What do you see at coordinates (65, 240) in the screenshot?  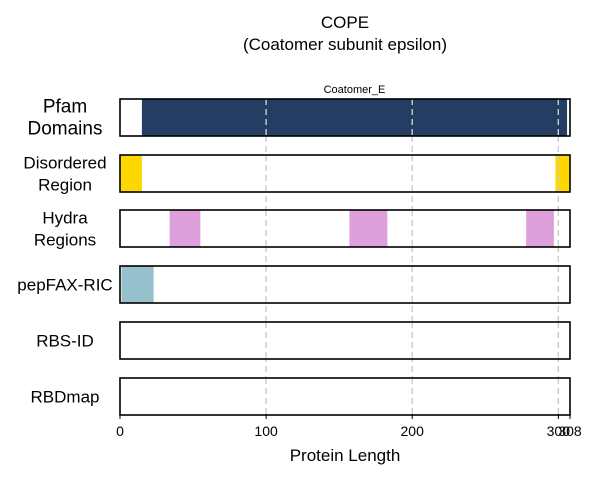 I see `track-label: Regions` at bounding box center [65, 240].